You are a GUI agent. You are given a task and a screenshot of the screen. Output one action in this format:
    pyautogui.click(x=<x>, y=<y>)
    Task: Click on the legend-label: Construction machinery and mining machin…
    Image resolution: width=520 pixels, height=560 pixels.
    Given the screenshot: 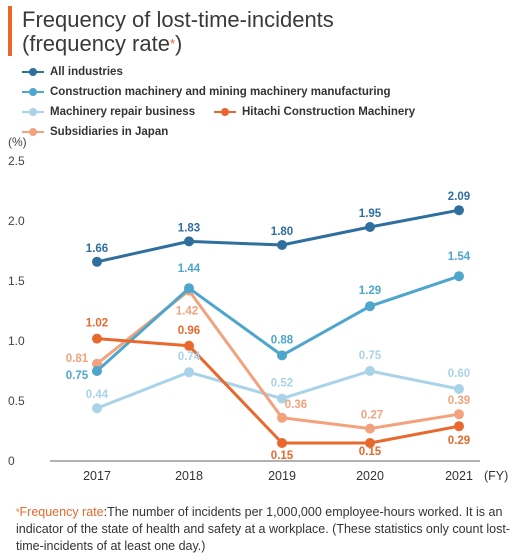 What is the action you would take?
    pyautogui.click(x=220, y=92)
    